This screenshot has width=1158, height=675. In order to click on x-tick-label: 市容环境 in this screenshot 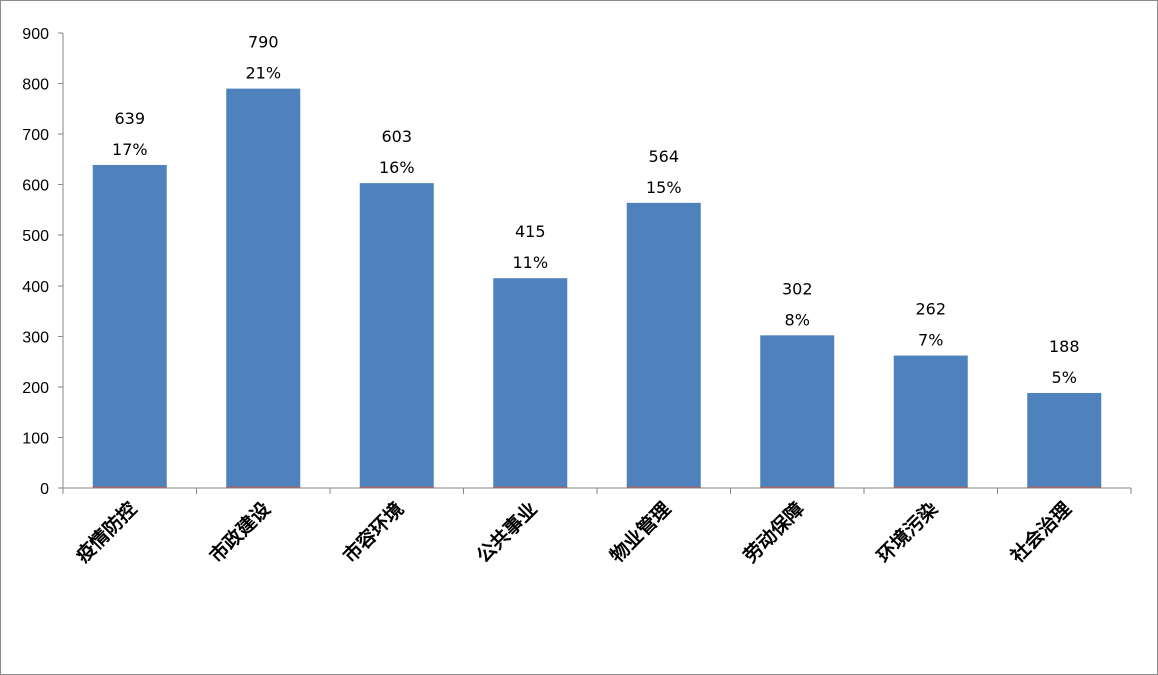, I will do `click(373, 532)`.